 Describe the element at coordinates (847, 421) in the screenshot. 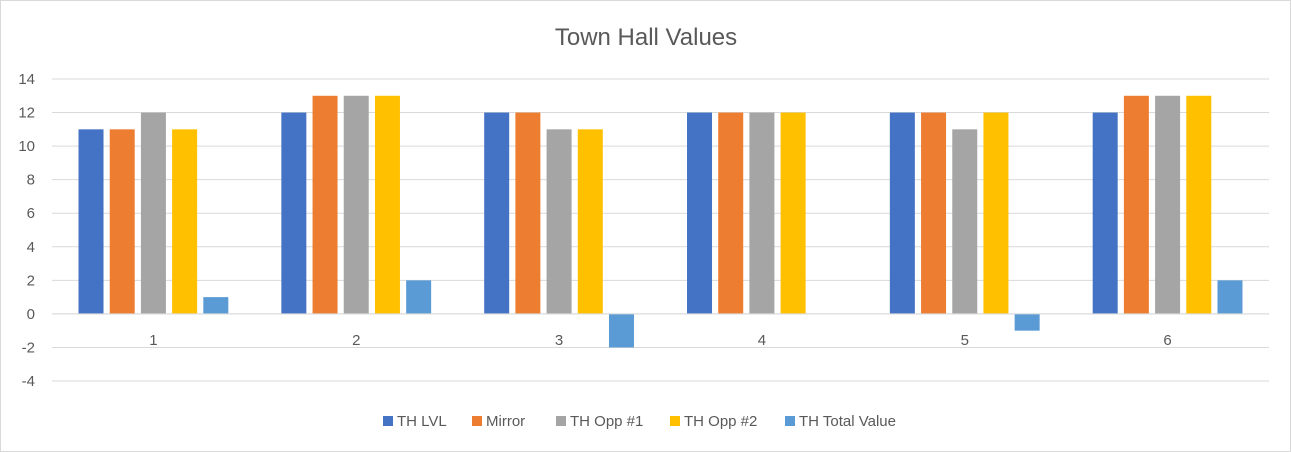

I see `legend-label: TH Total Value` at that location.